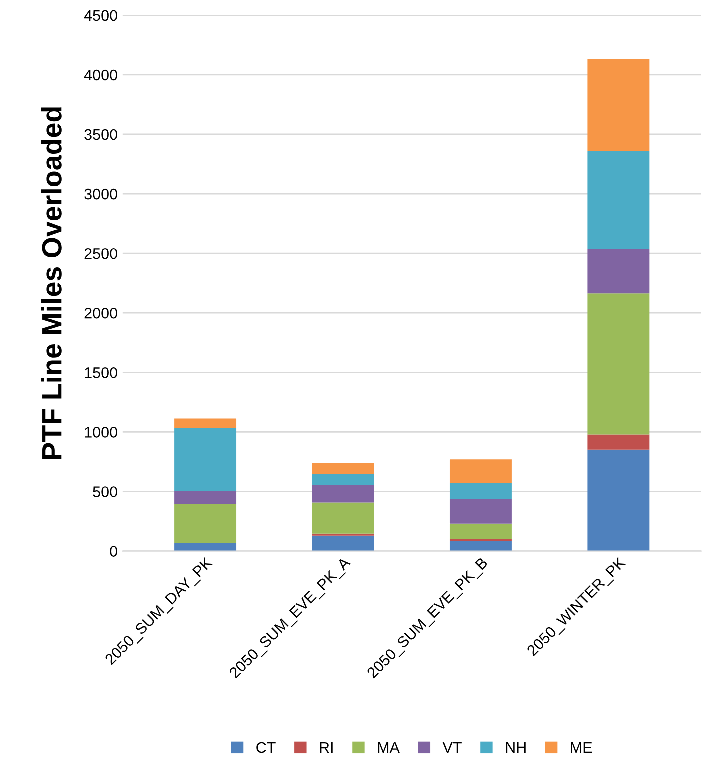  Describe the element at coordinates (266, 748) in the screenshot. I see `legend-label: CT` at that location.